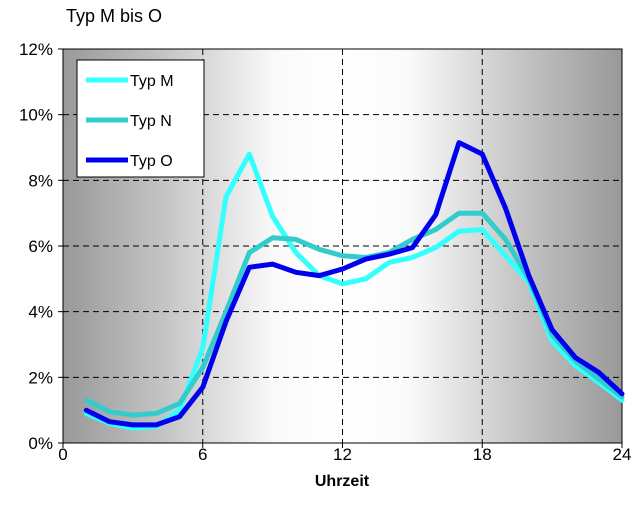 Image resolution: width=637 pixels, height=521 pixels. What do you see at coordinates (202, 454) in the screenshot?
I see `x-tick-label: 6` at bounding box center [202, 454].